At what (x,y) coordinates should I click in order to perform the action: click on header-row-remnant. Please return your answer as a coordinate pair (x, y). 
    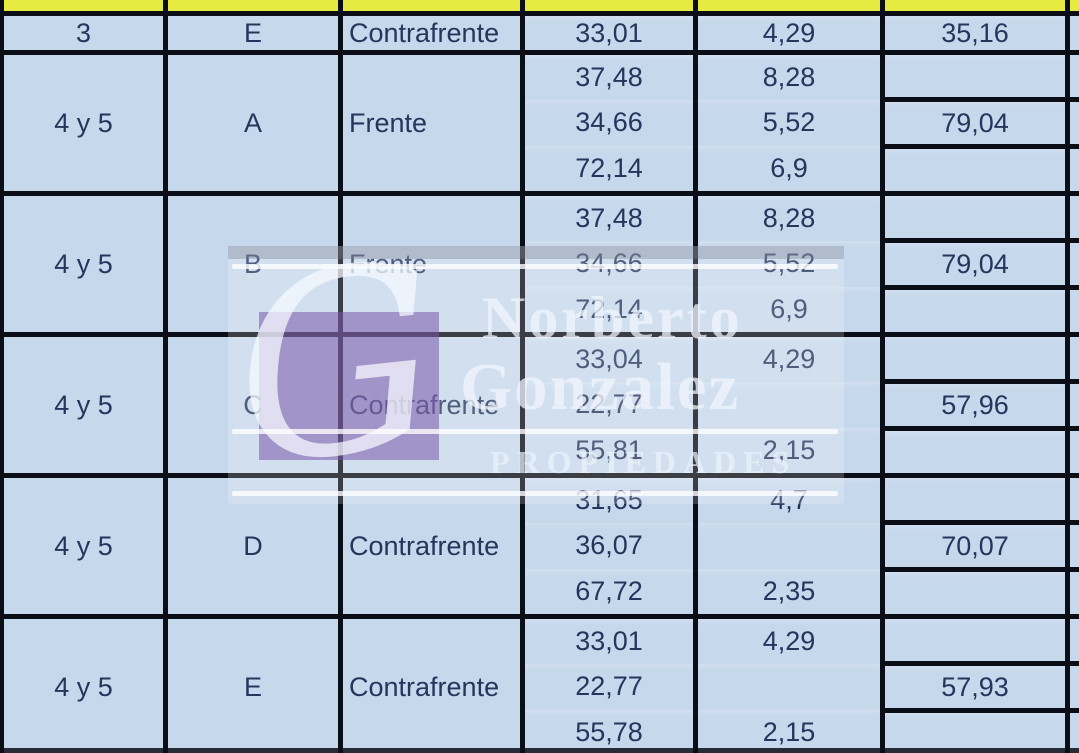
    Looking at the image, I should click on (541, 8).